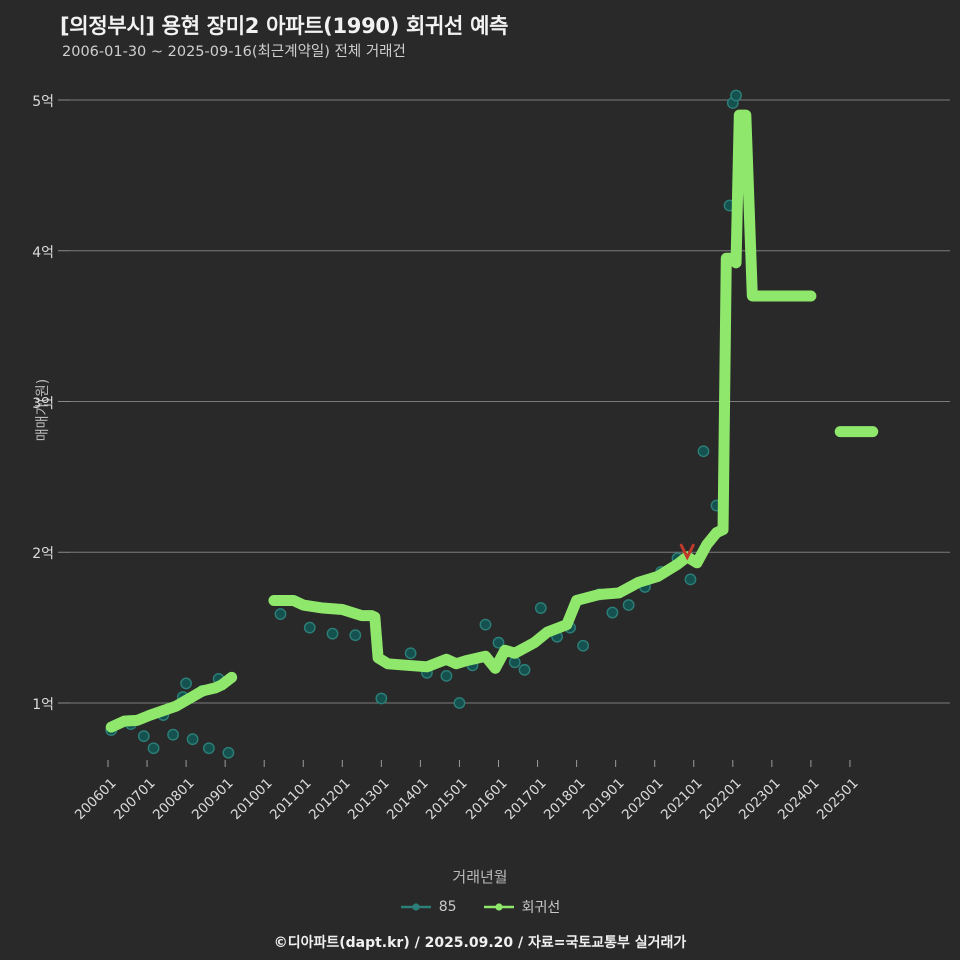 The image size is (960, 960). Describe the element at coordinates (480, 877) in the screenshot. I see `x-axis-title: 거래년월` at that location.